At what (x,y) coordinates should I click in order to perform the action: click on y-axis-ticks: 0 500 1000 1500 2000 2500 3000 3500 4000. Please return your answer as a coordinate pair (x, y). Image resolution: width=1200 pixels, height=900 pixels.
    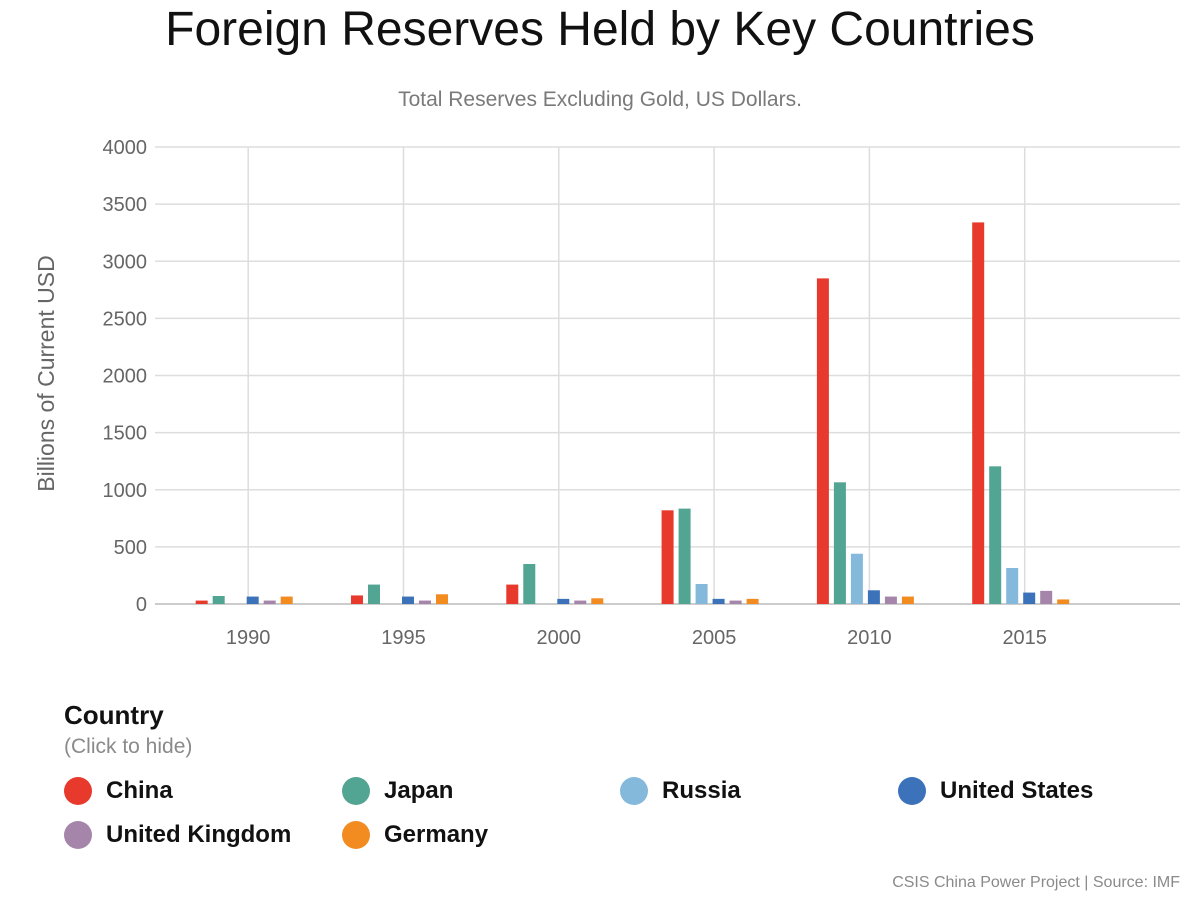
    Looking at the image, I should click on (125, 376).